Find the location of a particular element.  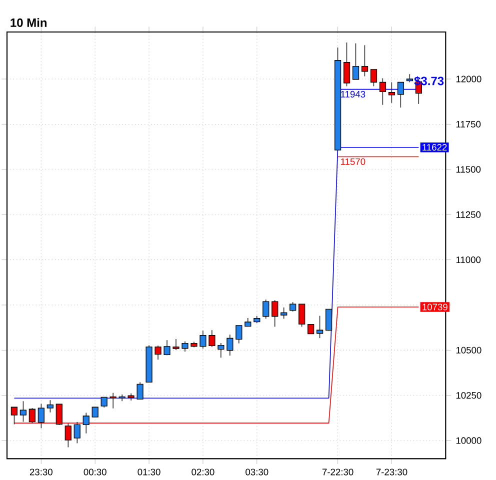

data-label: 11622 is located at coordinates (434, 147).